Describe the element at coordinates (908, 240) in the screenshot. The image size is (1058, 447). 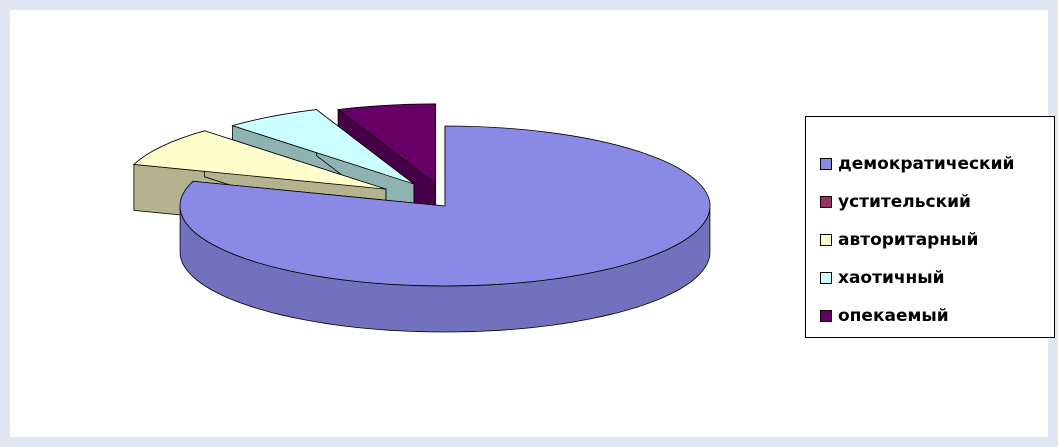
I see `legend-label: авторитарный` at that location.